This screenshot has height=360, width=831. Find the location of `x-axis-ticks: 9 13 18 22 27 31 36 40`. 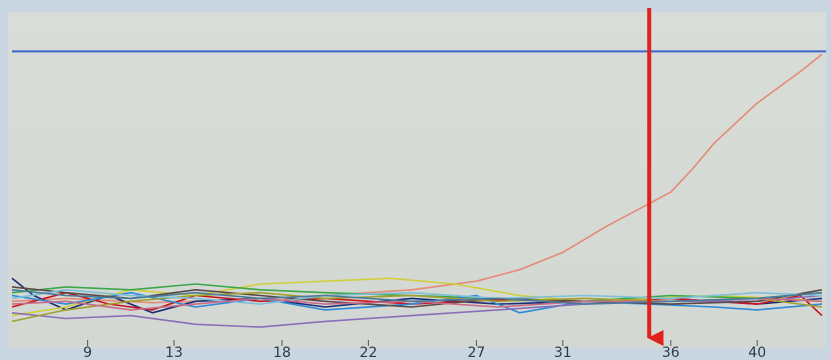

x-axis-ticks: 9 13 18 22 27 31 36 40 is located at coordinates (424, 350).